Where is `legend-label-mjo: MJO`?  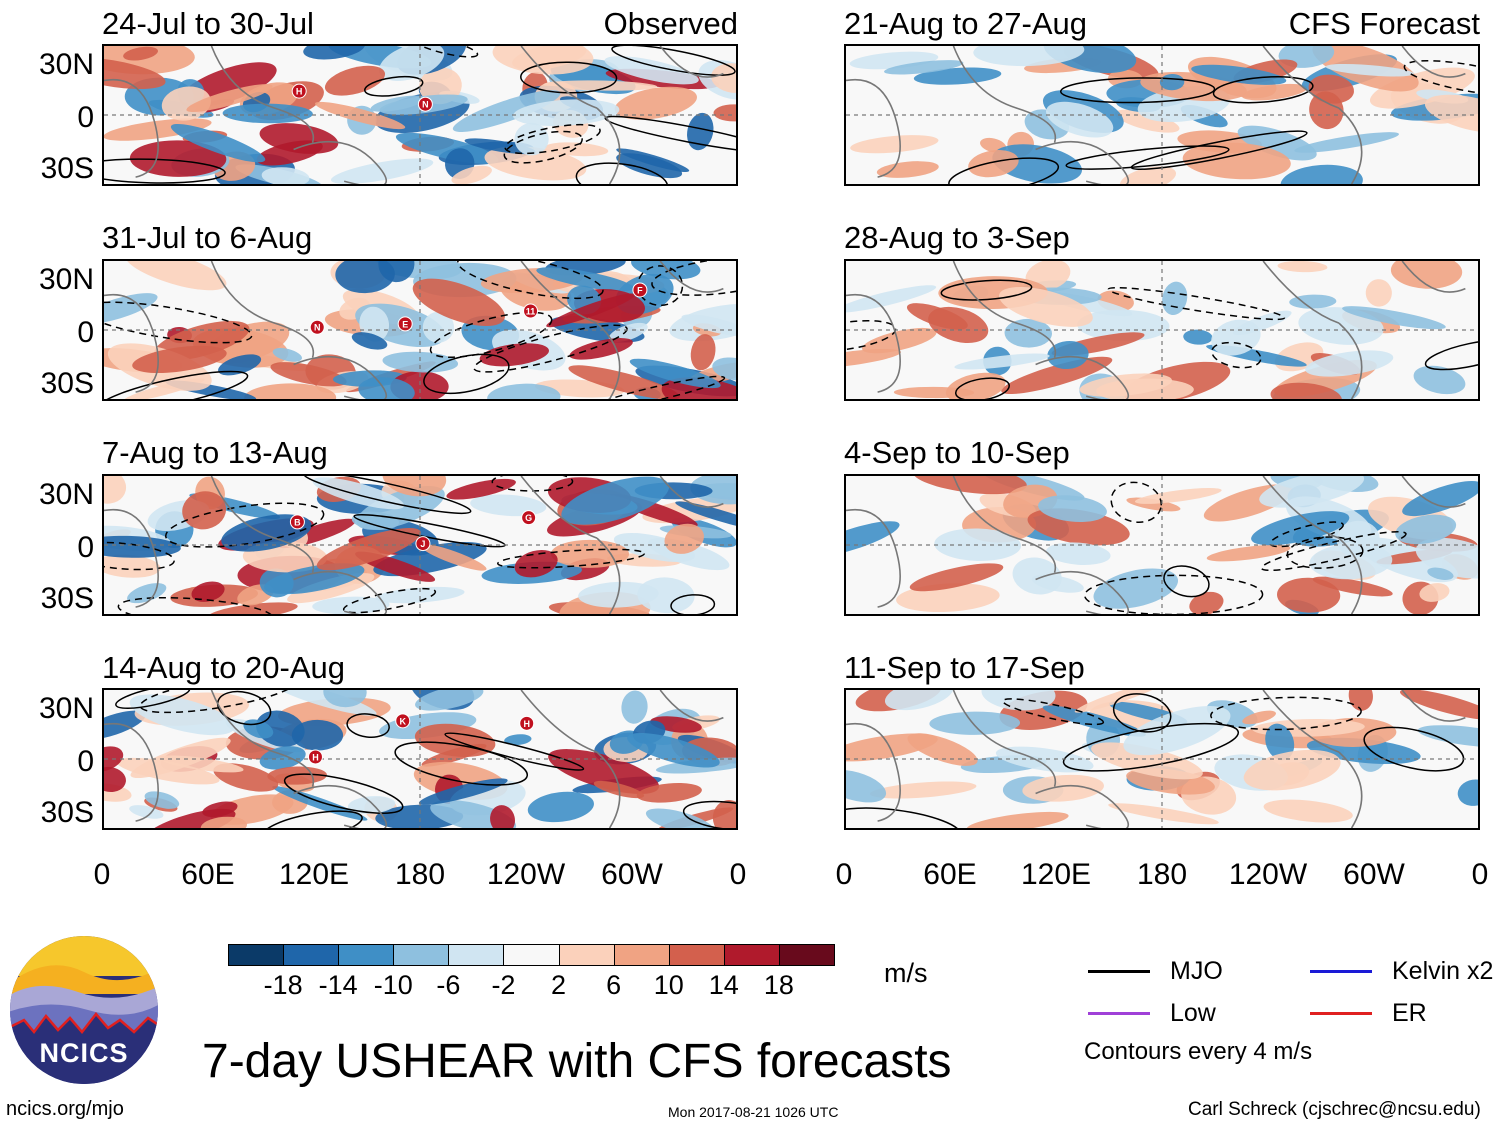
legend-label-mjo: MJO is located at coordinates (1196, 971).